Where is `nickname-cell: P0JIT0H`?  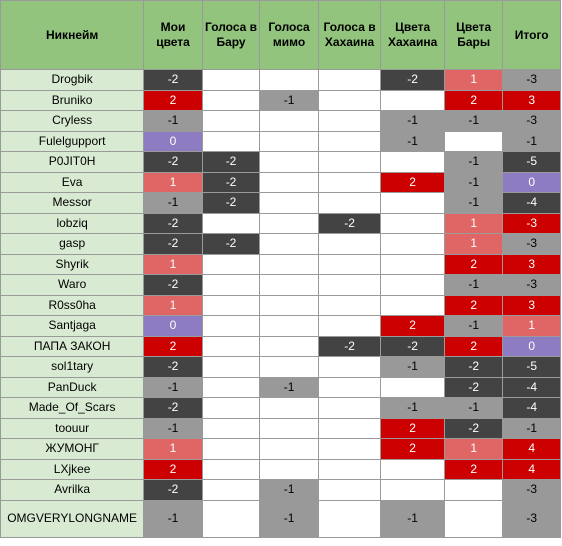
nickname-cell: P0JIT0H is located at coordinates (72, 162).